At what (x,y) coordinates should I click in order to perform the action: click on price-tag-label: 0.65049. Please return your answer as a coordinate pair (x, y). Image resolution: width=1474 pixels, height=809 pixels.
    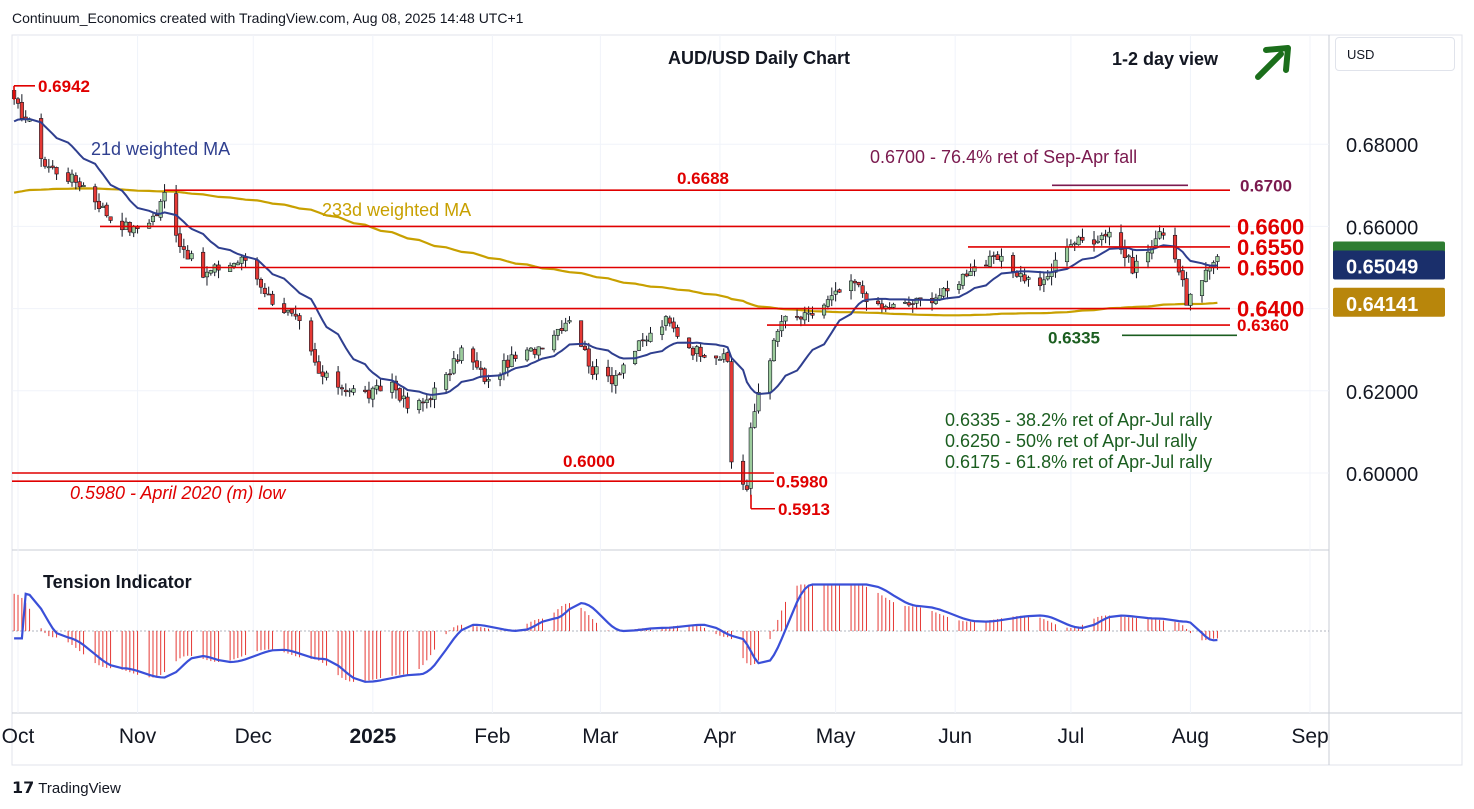
    Looking at the image, I should click on (1382, 267).